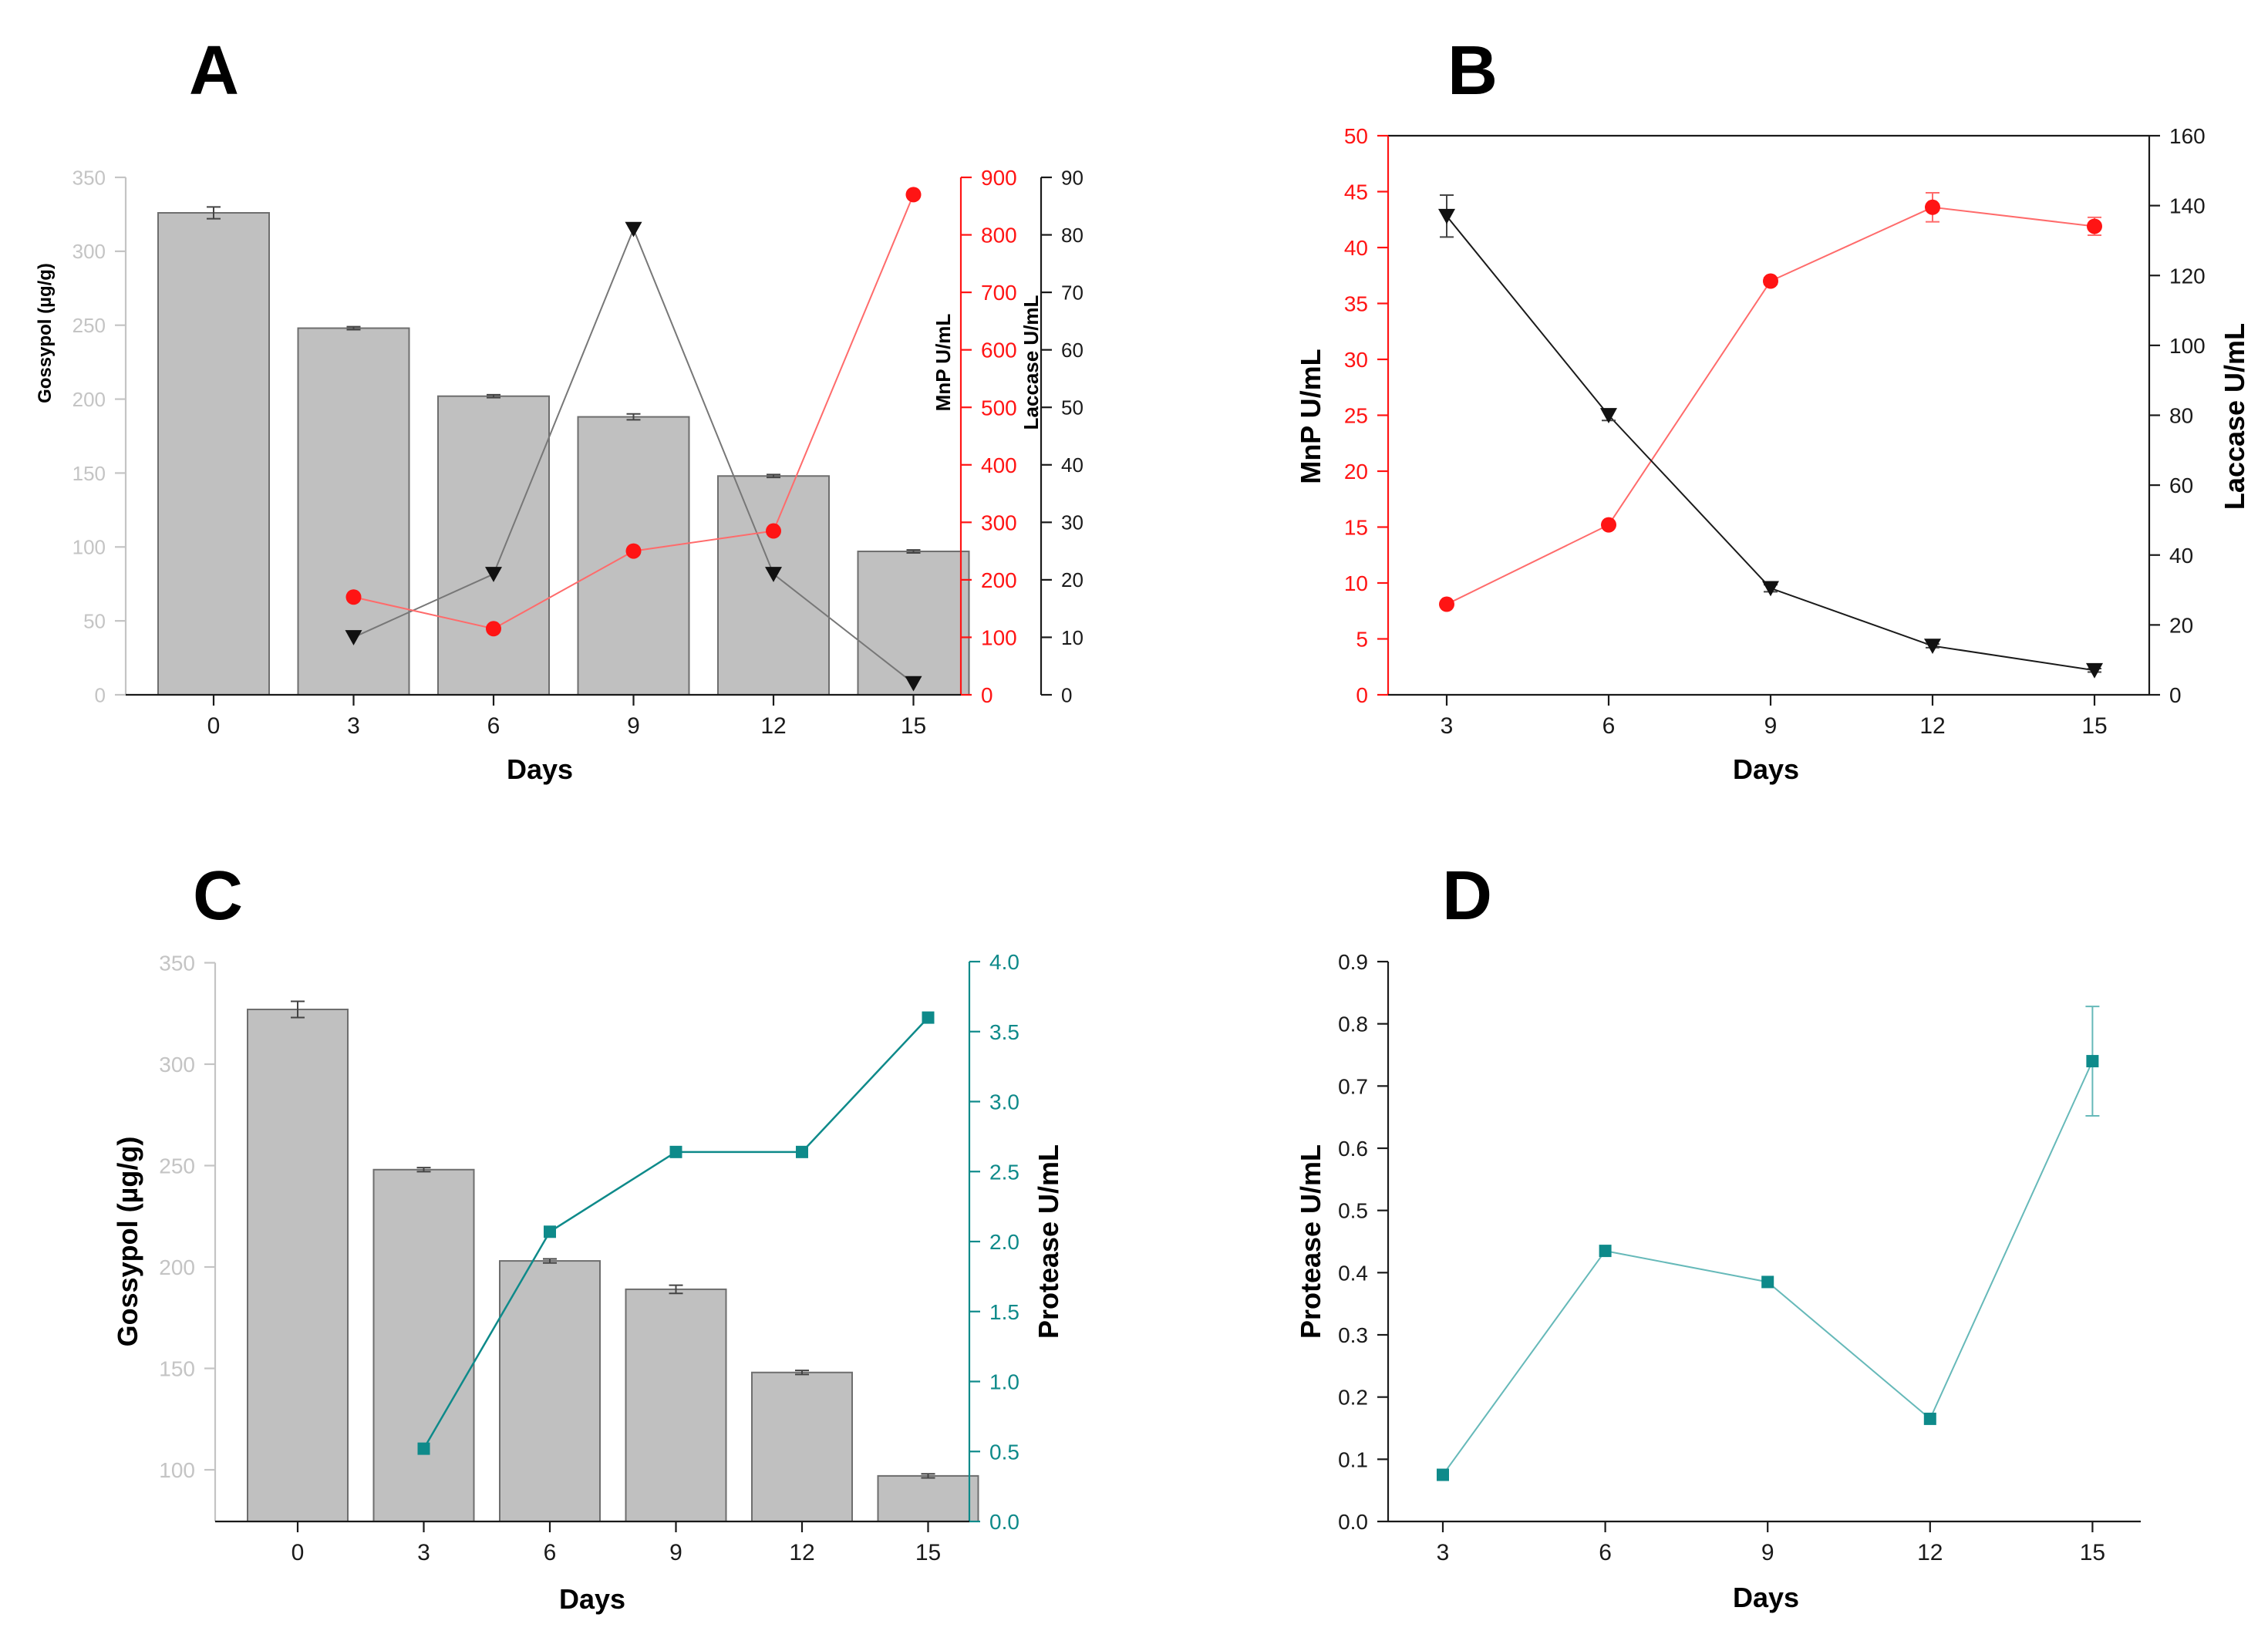  What do you see at coordinates (1072, 408) in the screenshot?
I see `laccase-axis-tick-label: 50` at bounding box center [1072, 408].